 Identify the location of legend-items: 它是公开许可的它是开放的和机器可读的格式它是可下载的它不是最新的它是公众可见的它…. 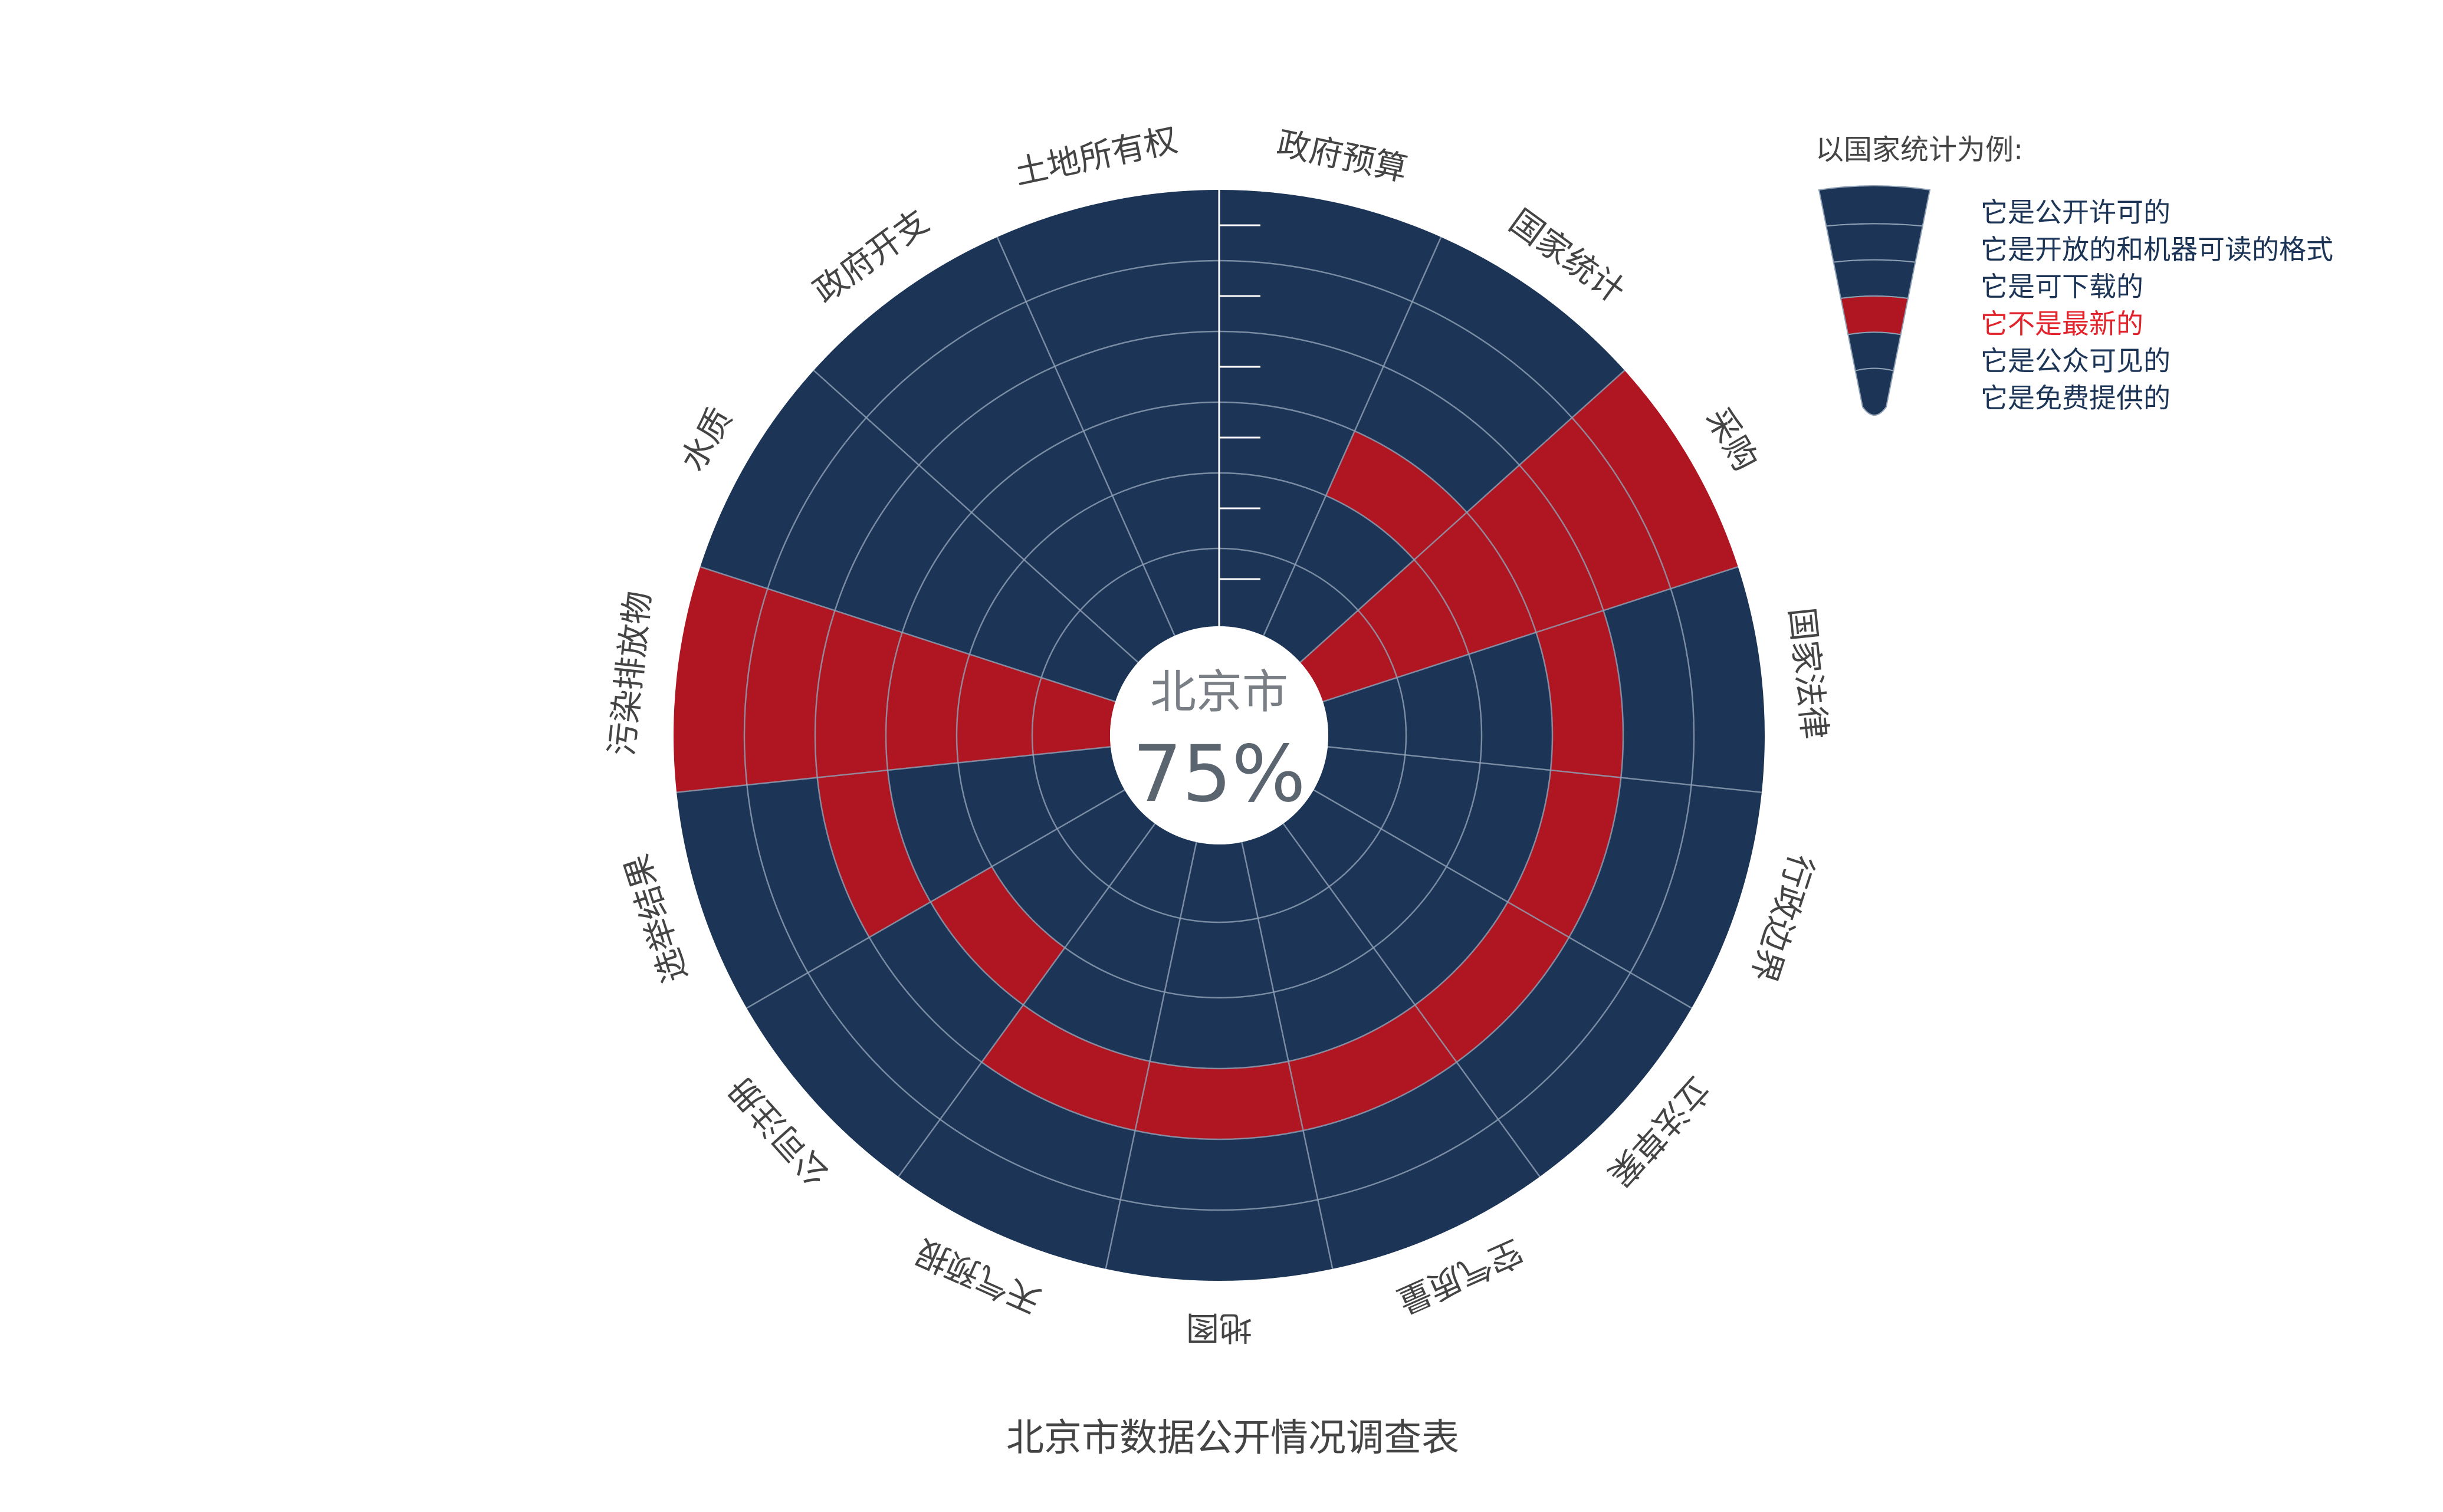
(2157, 305).